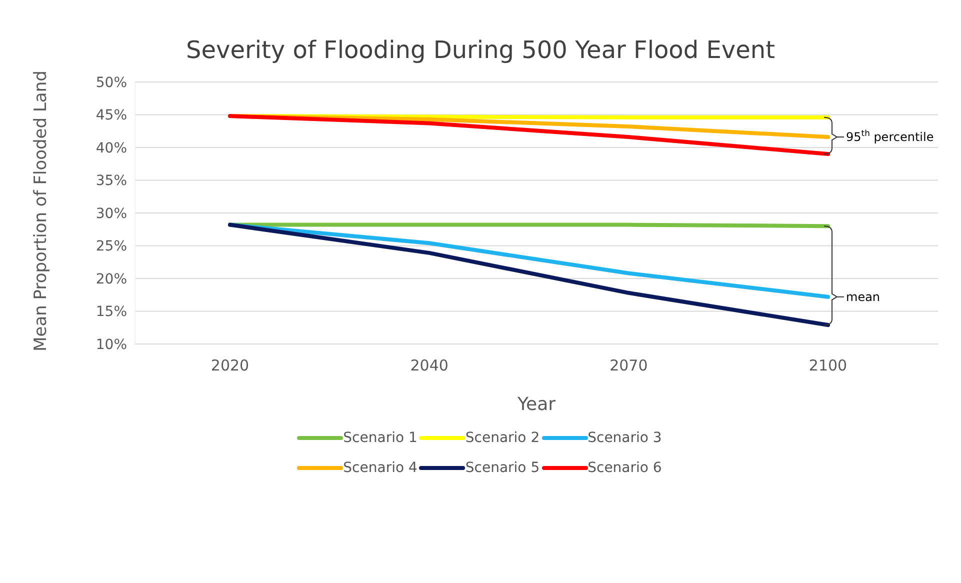  I want to click on y-tick-label: 50%, so click(111, 82).